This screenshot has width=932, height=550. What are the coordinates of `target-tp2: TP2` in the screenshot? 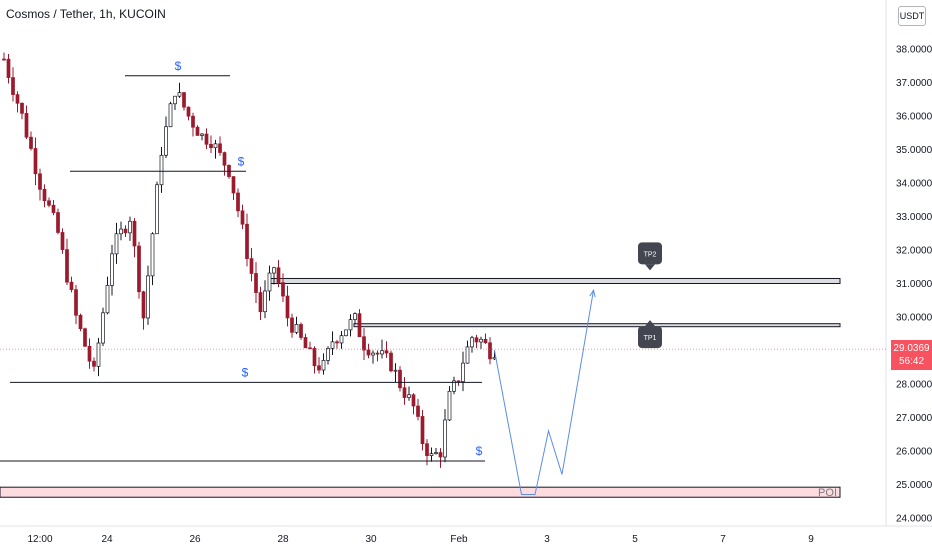 It's located at (650, 256).